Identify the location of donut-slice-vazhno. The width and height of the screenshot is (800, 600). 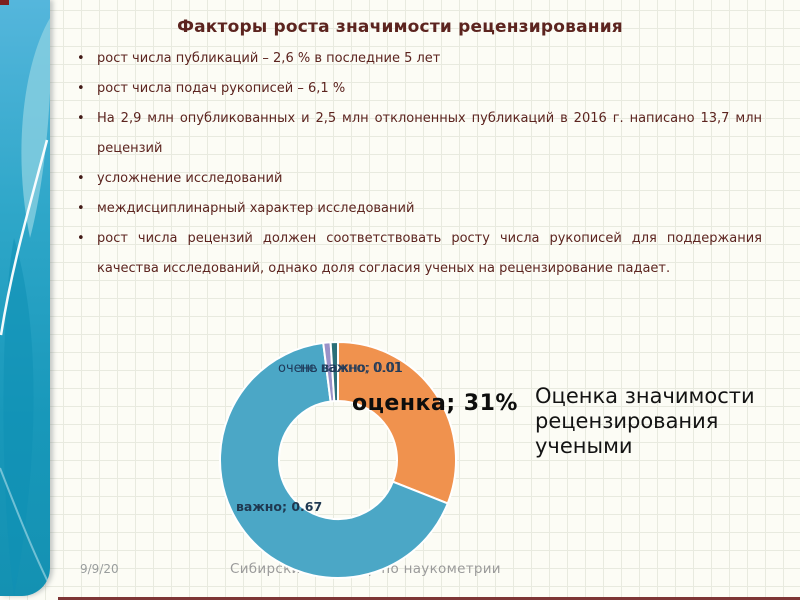
(334, 460).